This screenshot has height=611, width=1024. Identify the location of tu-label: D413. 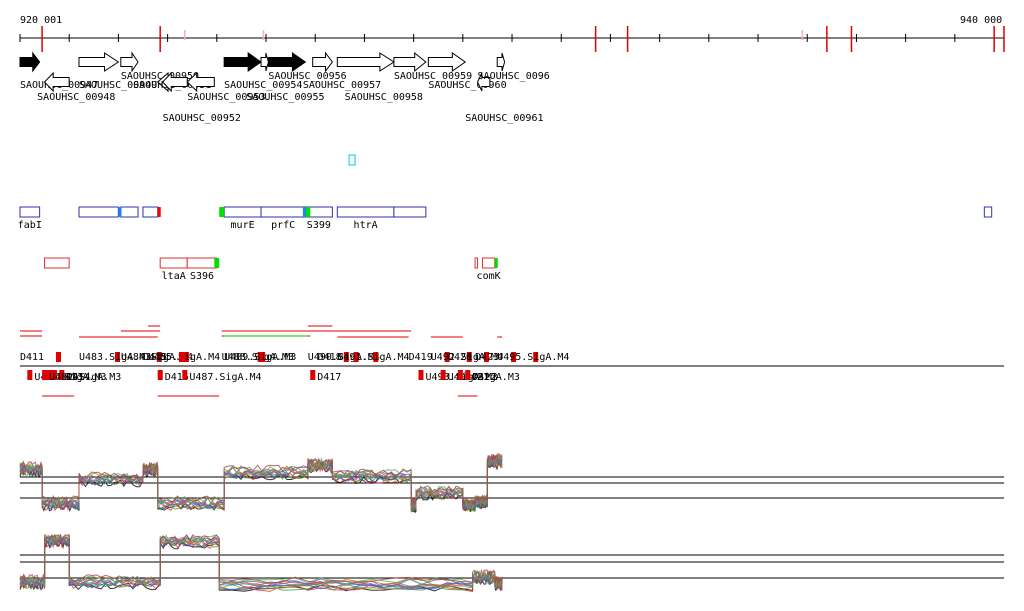
(71, 377).